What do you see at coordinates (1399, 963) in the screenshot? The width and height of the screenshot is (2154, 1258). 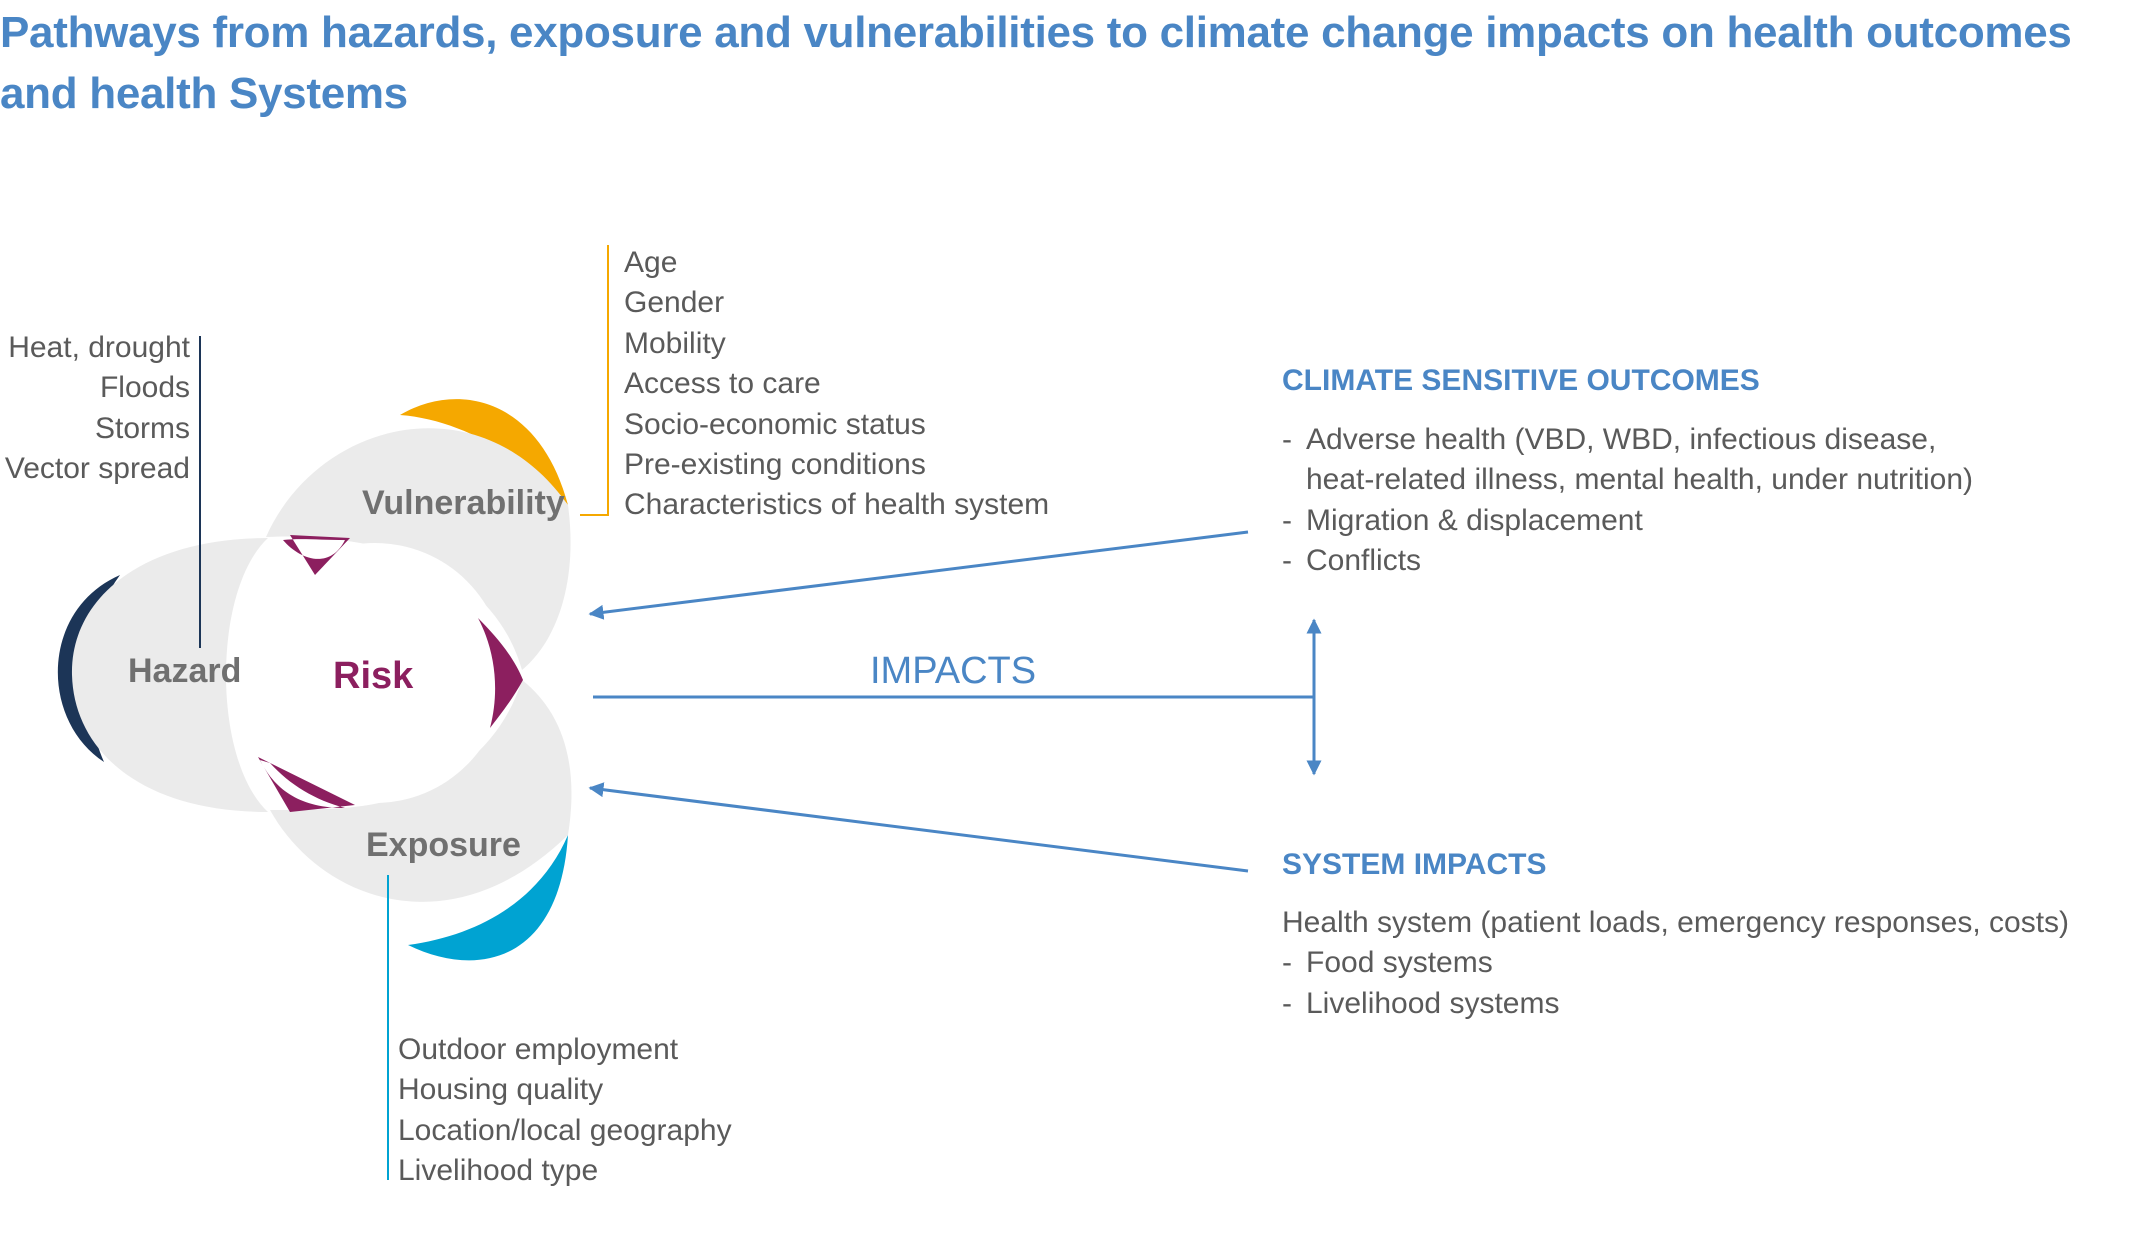 I see `system-impact-text: Food systems` at bounding box center [1399, 963].